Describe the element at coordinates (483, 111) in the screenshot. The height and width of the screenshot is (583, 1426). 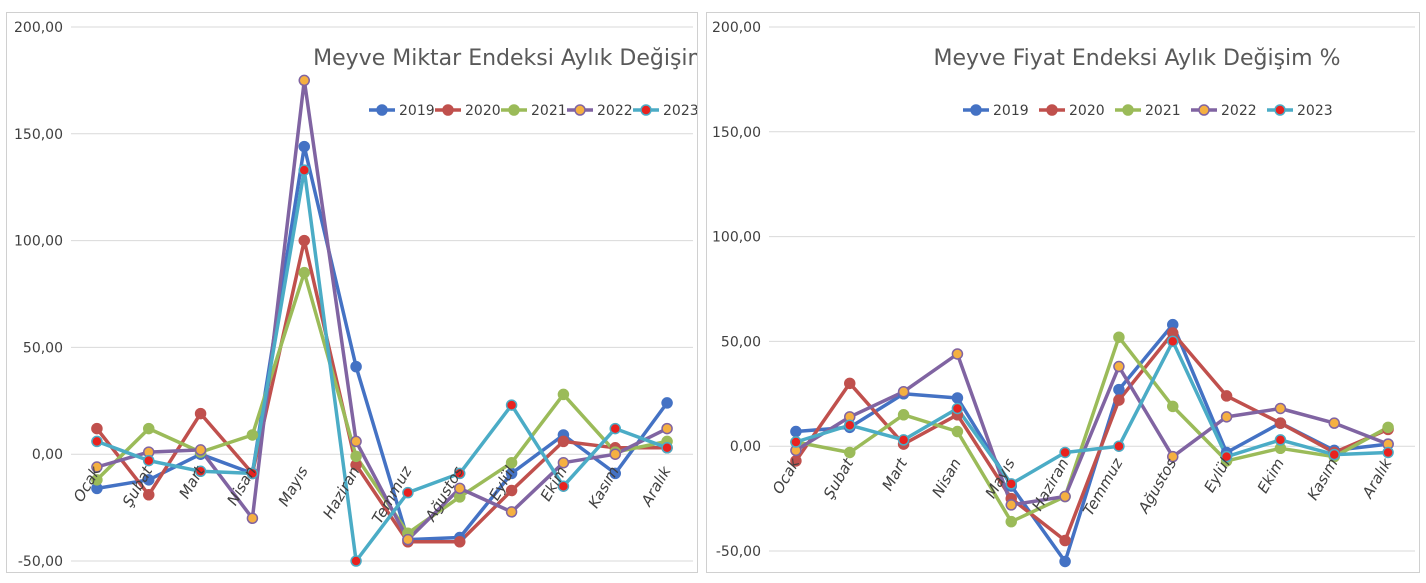
I see `legend-label: 2020` at that location.